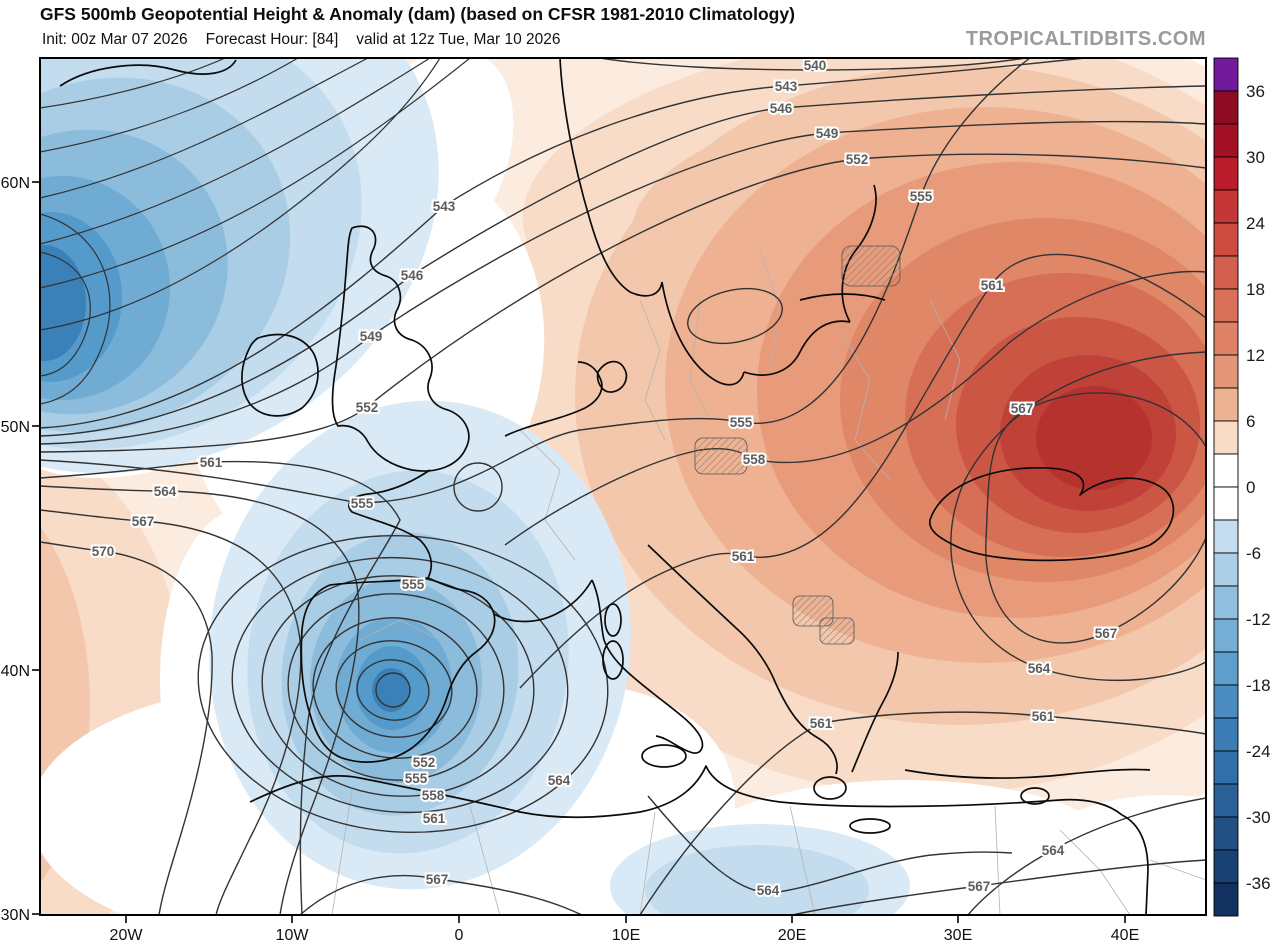 This screenshot has height=946, width=1280. Describe the element at coordinates (1253, 553) in the screenshot. I see `colorbar-tick-label: -6` at that location.